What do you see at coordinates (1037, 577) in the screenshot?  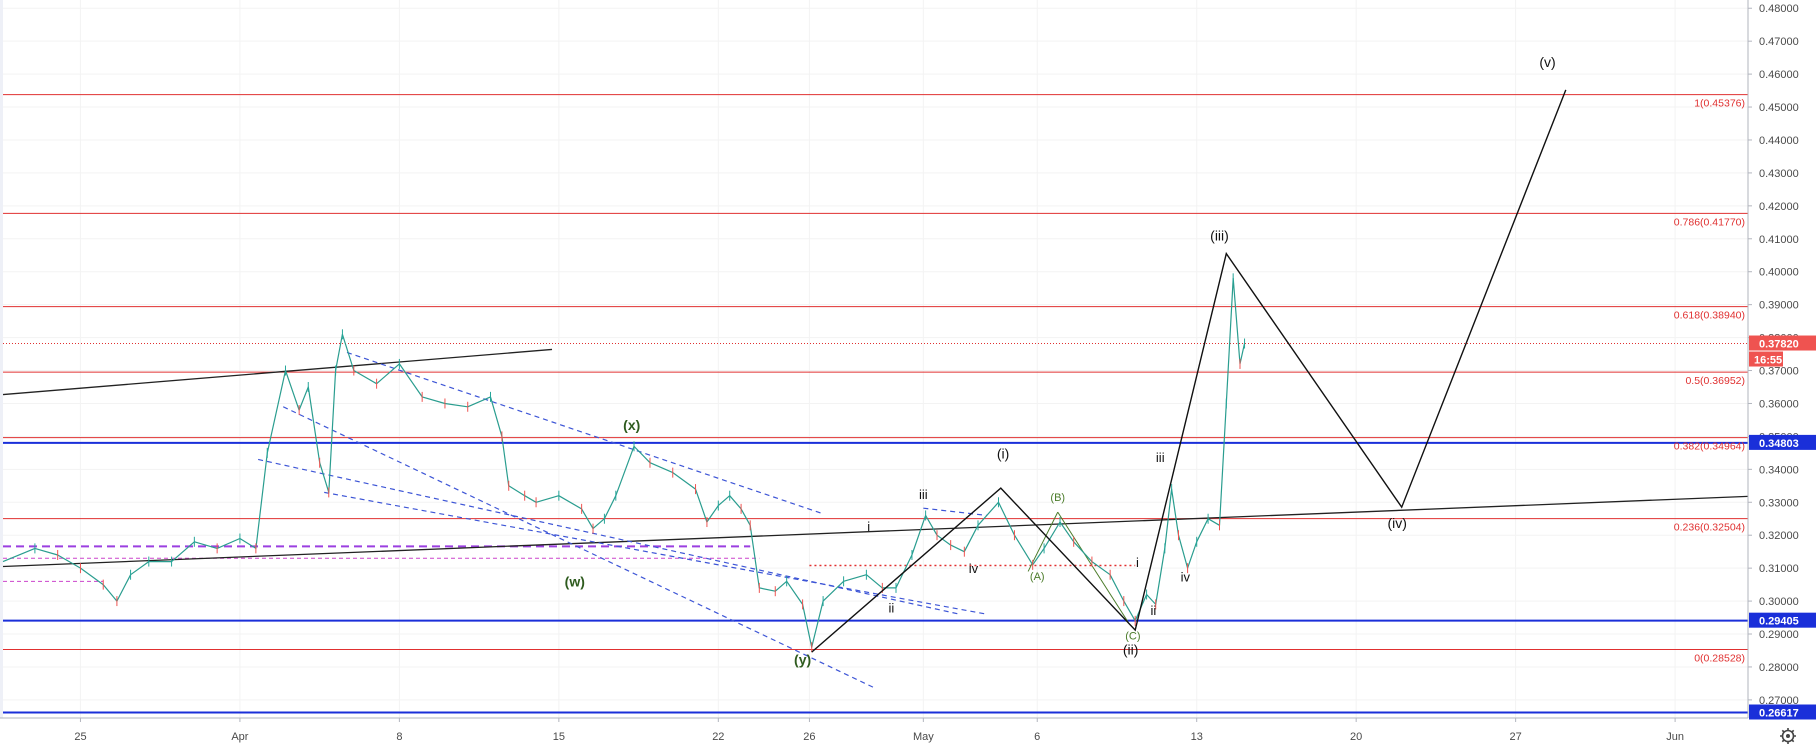 I see `wave-label: (A)` at bounding box center [1037, 577].